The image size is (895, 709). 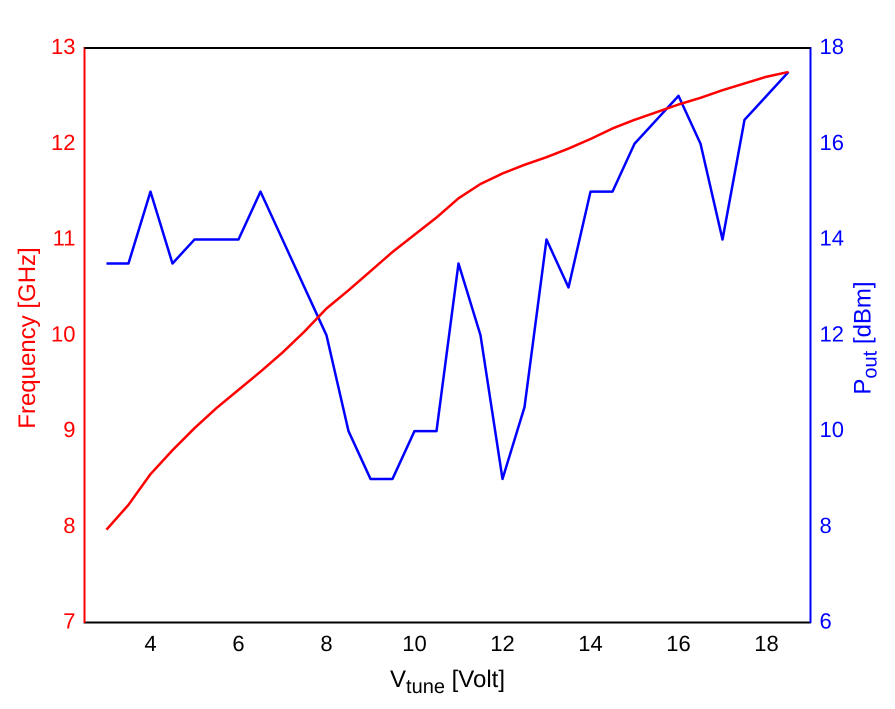 What do you see at coordinates (238, 643) in the screenshot?
I see `x-tick-label: 6` at bounding box center [238, 643].